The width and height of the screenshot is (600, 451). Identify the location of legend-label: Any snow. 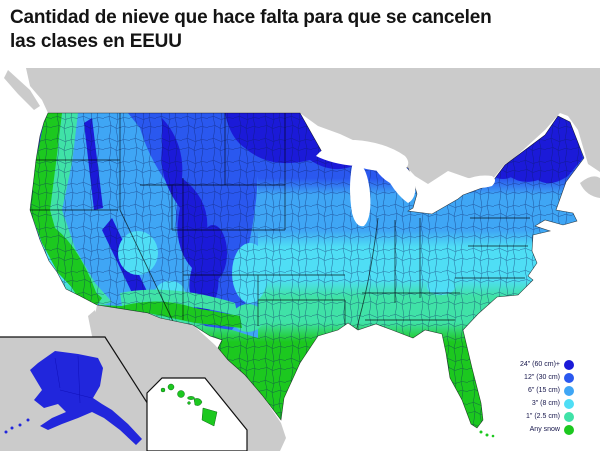
(544, 429).